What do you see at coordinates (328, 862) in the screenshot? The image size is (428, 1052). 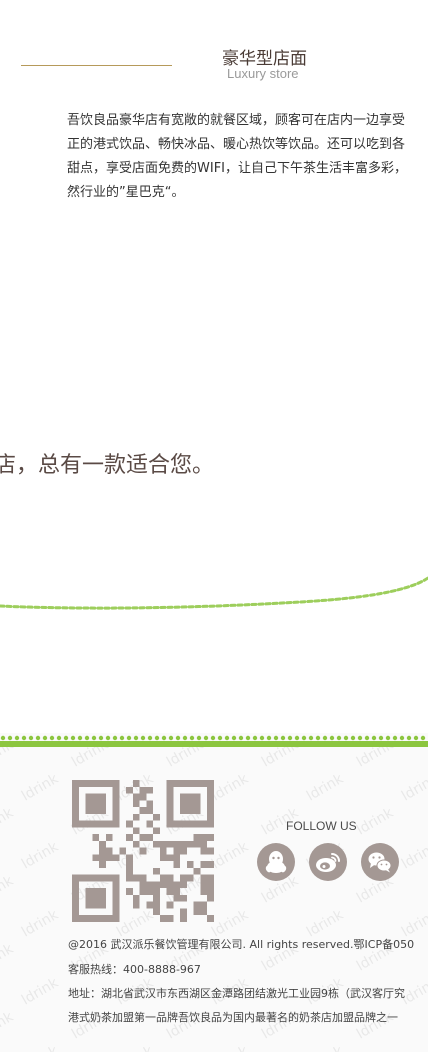 I see `weibo-icon` at bounding box center [328, 862].